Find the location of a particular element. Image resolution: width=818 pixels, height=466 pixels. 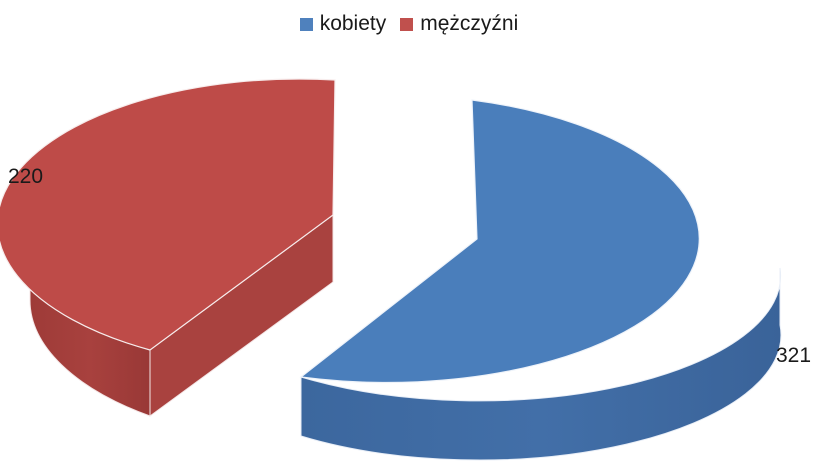

legend-item-kobiety: kobiety is located at coordinates (343, 24).